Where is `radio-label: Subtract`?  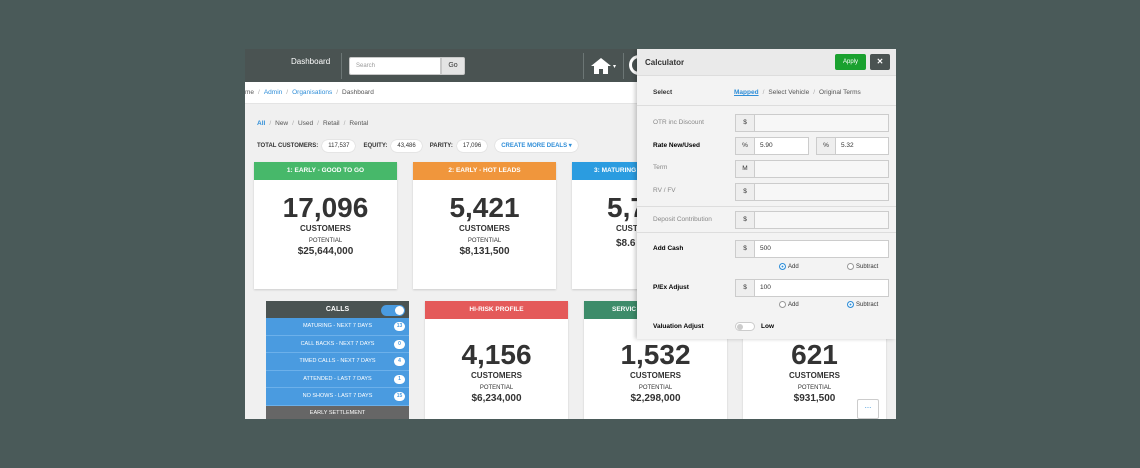
radio-label: Subtract is located at coordinates (867, 266).